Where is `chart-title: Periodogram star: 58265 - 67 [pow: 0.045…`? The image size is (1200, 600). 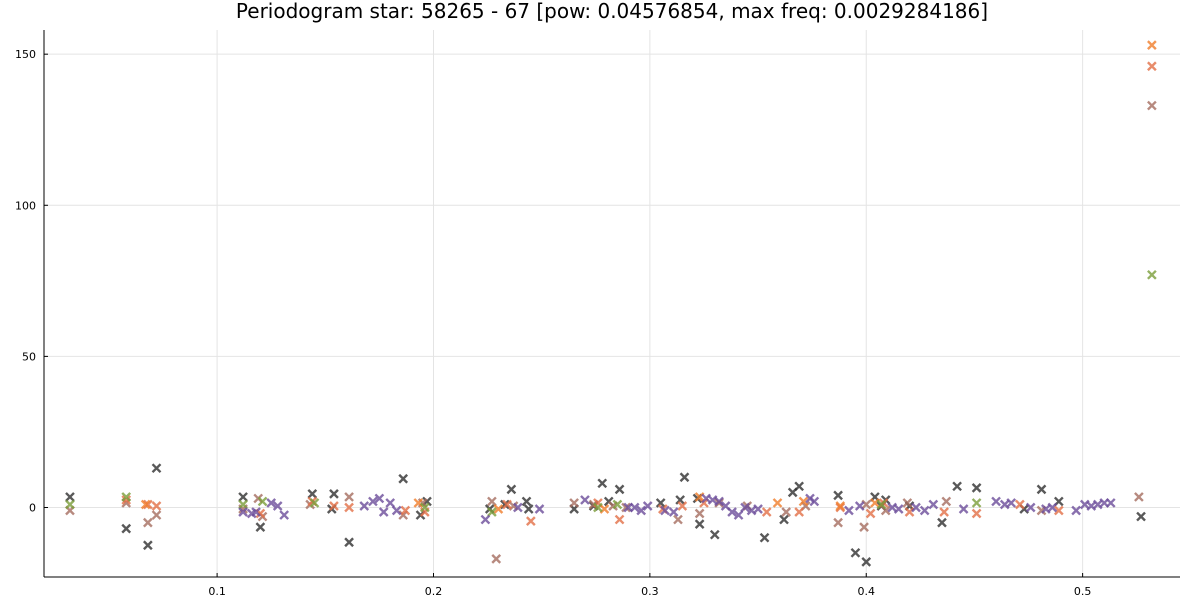
chart-title: Periodogram star: 58265 - 67 [pow: 0.045… is located at coordinates (612, 11).